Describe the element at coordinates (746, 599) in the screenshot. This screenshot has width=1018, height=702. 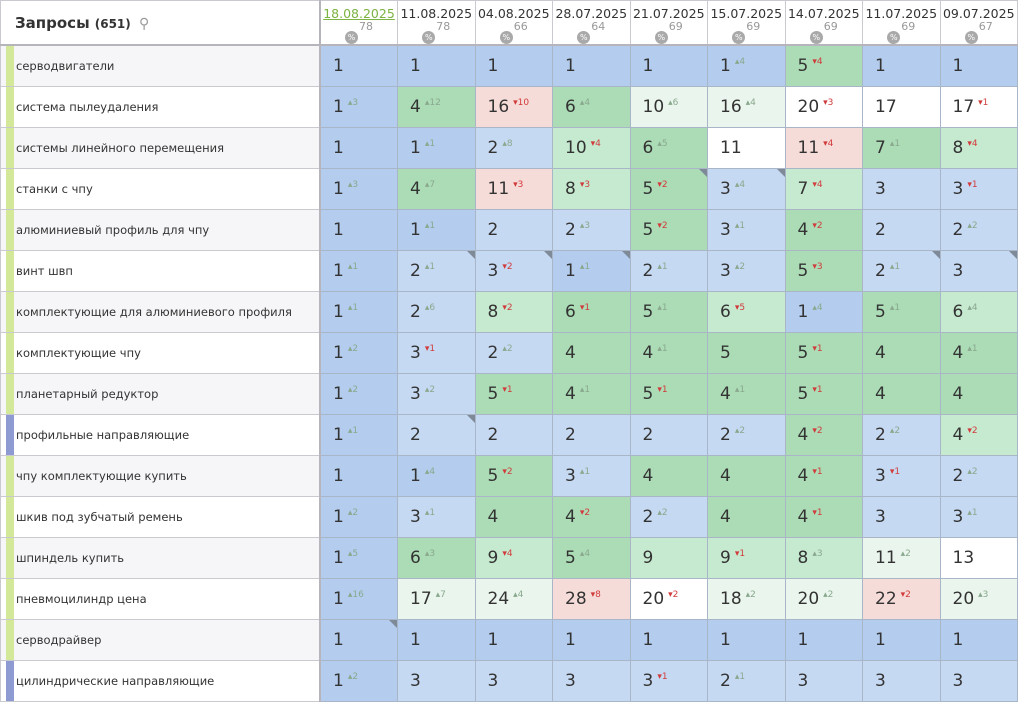
I see `position-cell: 18 ▴2` at that location.